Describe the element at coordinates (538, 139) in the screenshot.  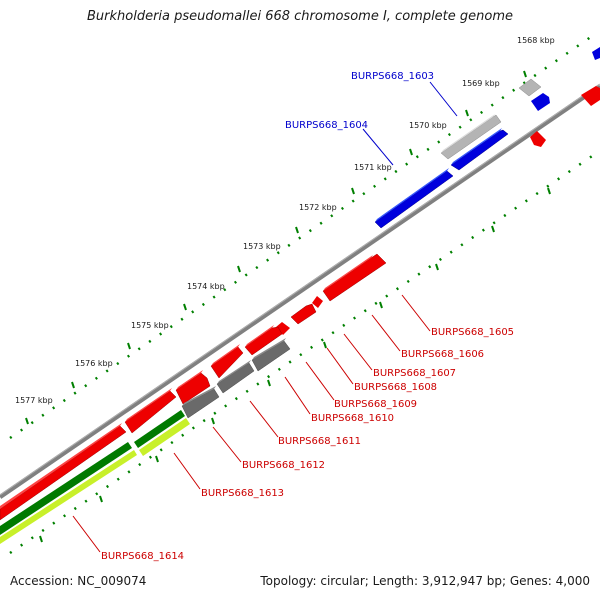
I see `gene-arrow-small-red` at that location.